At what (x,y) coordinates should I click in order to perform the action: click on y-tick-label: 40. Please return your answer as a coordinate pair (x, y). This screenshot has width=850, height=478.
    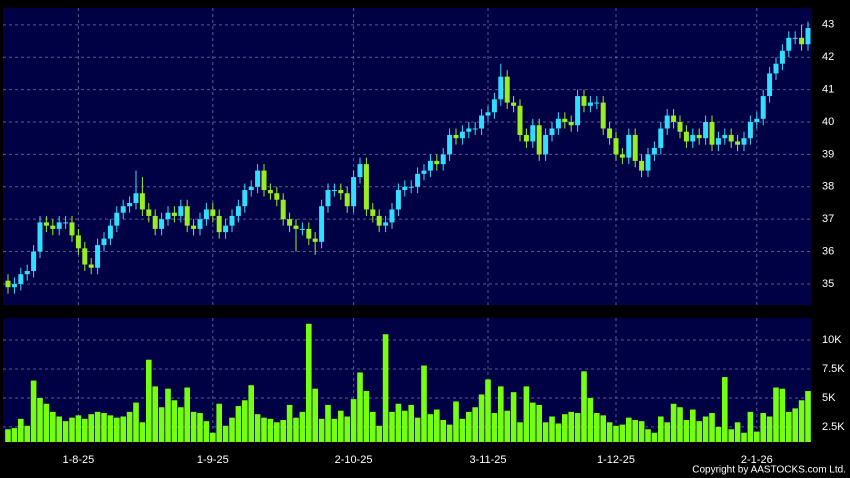
    Looking at the image, I should click on (828, 122).